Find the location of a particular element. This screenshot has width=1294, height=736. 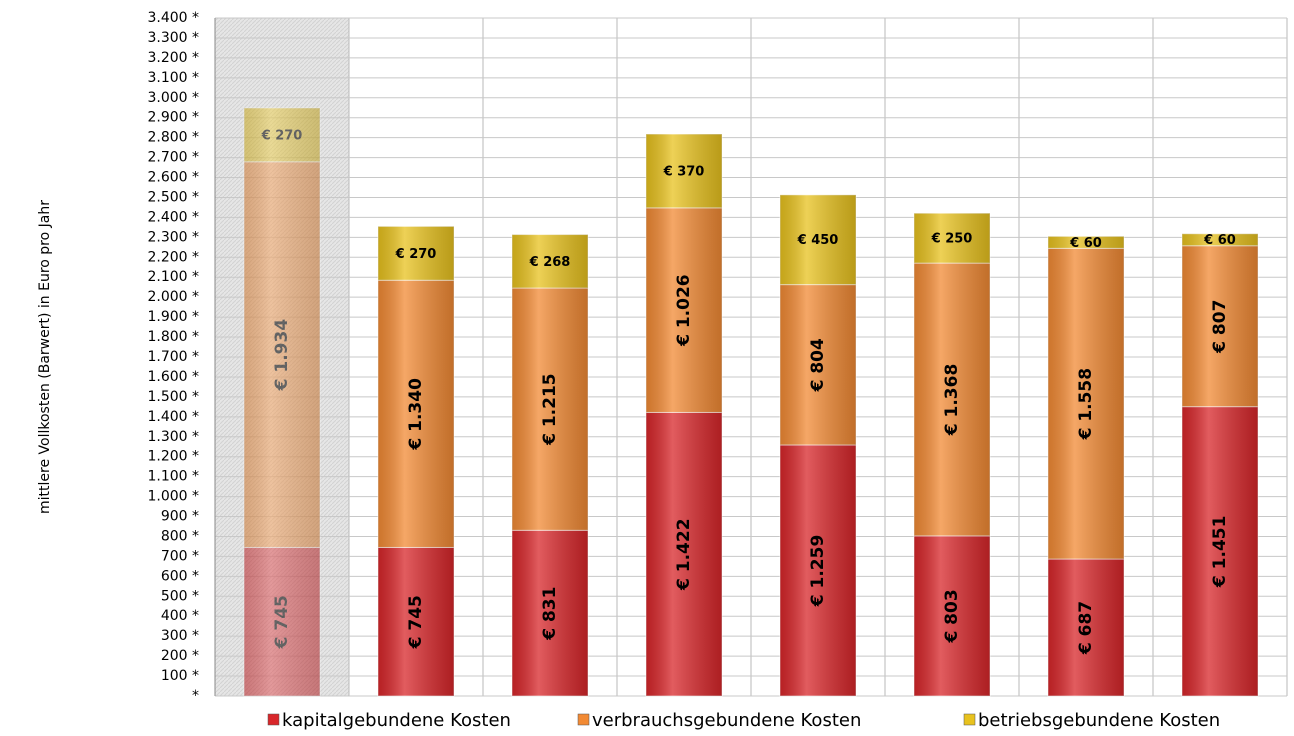

y-tick-label: 1.700 * is located at coordinates (173, 357).